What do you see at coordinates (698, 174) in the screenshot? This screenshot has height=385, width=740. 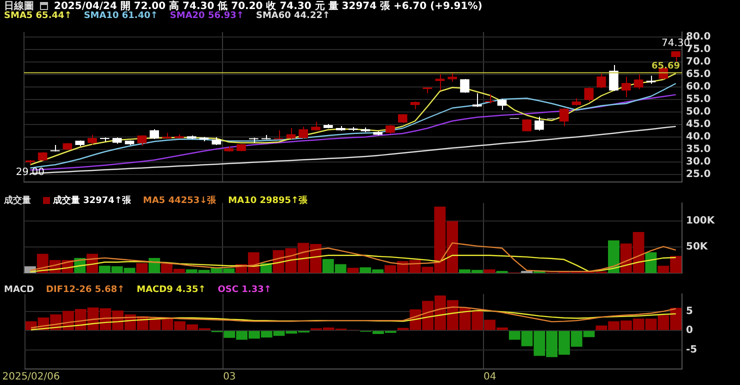 I see `y-tick-label: 25.0` at bounding box center [698, 174].